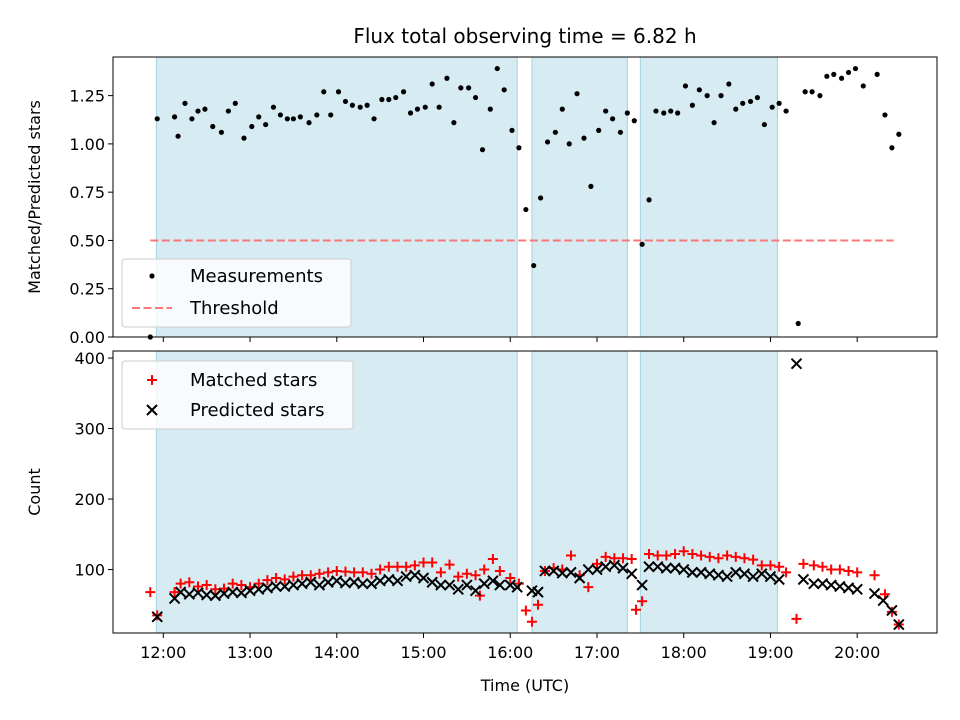 This screenshot has height=720, width=960. What do you see at coordinates (87, 192) in the screenshot?
I see `y-tick-label: 0.75` at bounding box center [87, 192].